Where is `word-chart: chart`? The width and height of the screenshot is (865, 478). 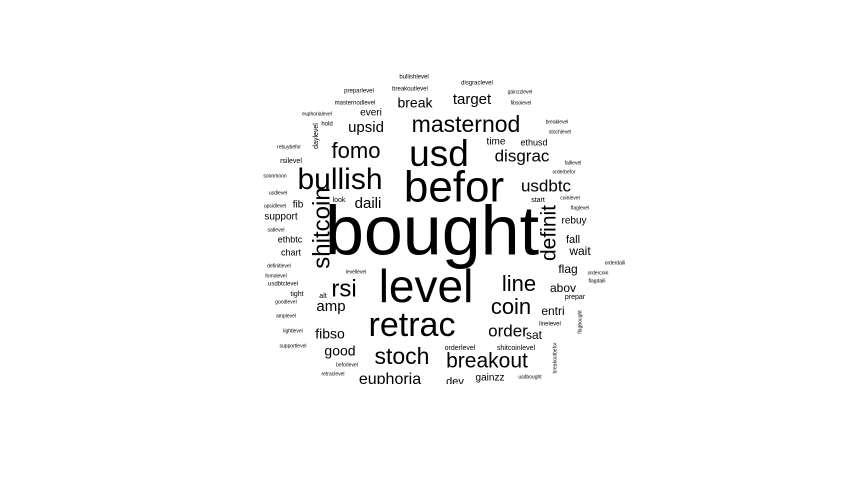
word-chart: chart is located at coordinates (291, 252).